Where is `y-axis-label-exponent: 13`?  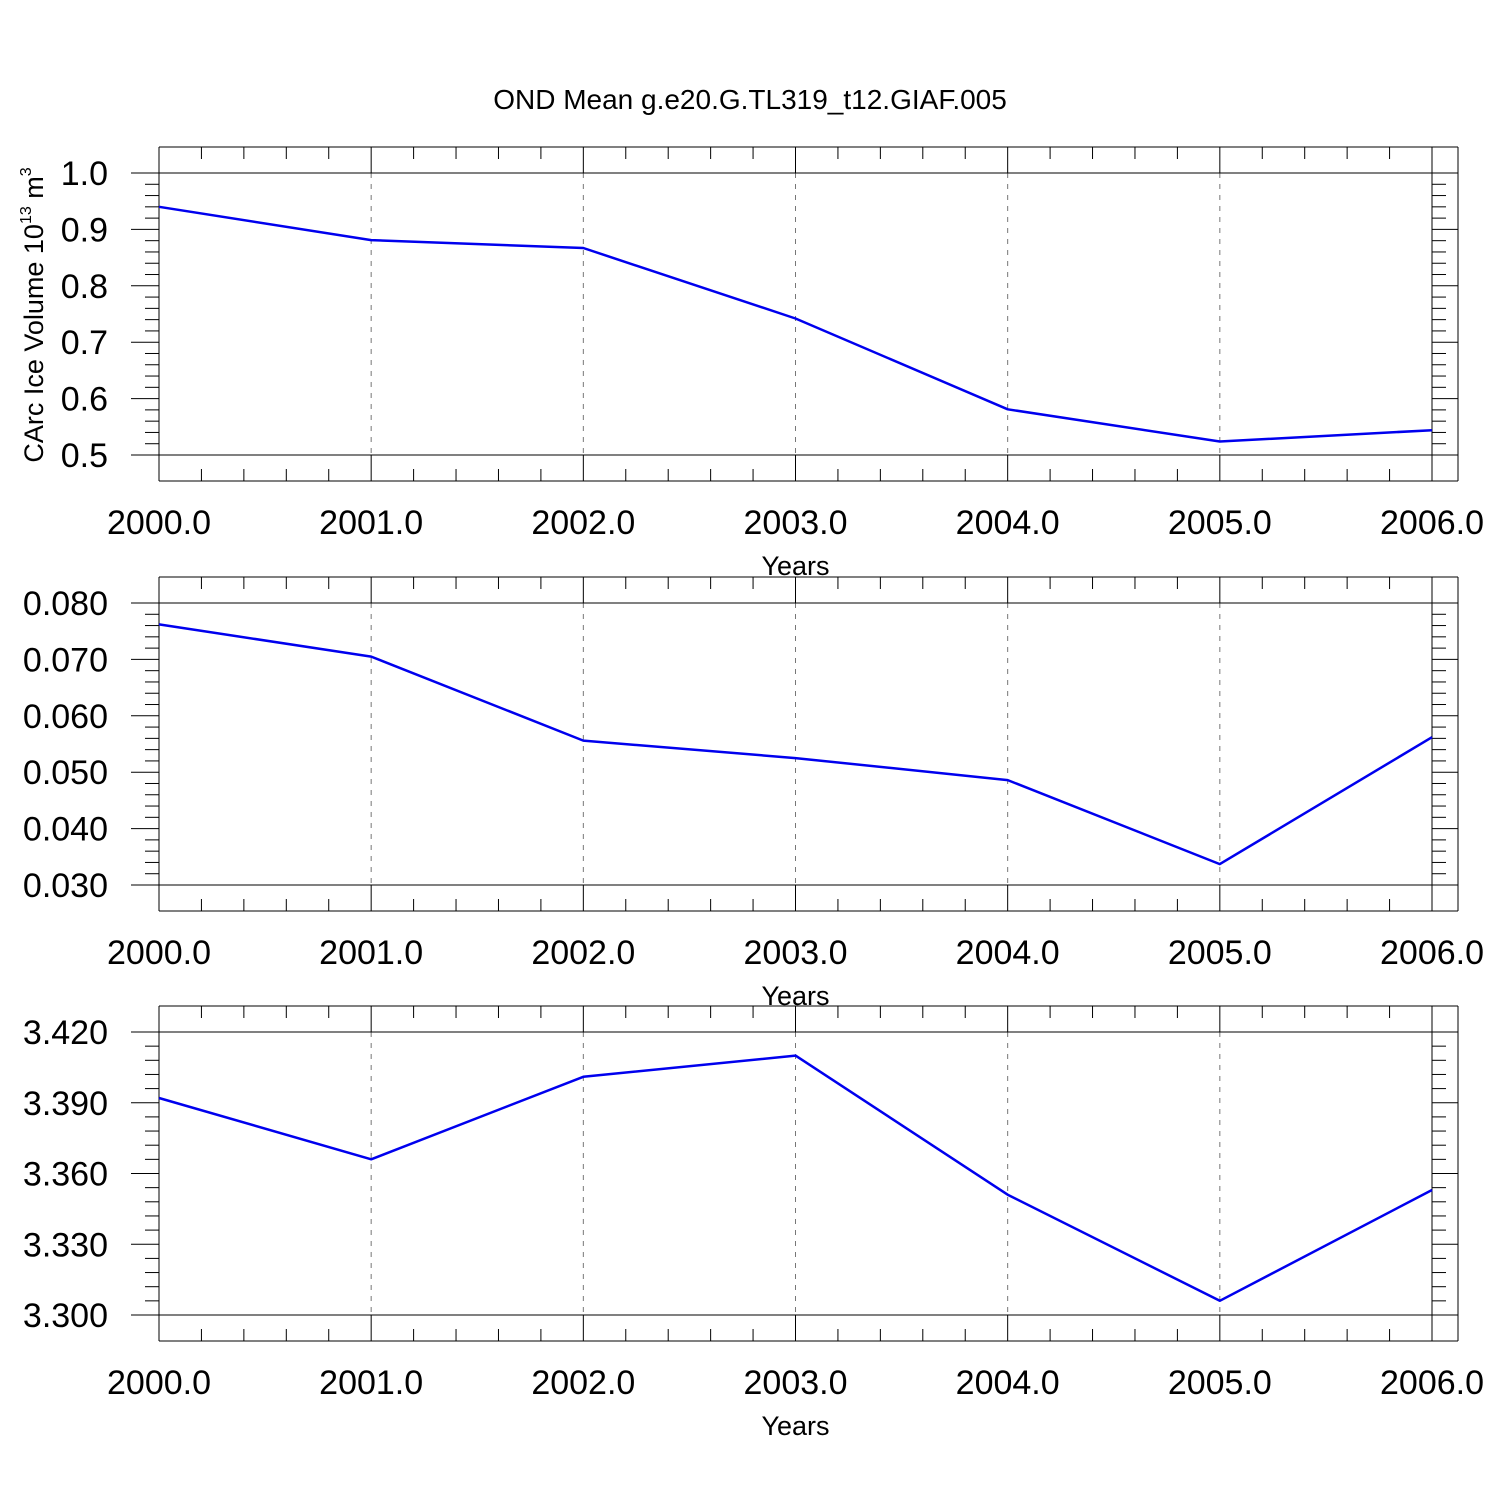
y-axis-label-exponent: 13 is located at coordinates (26, 215).